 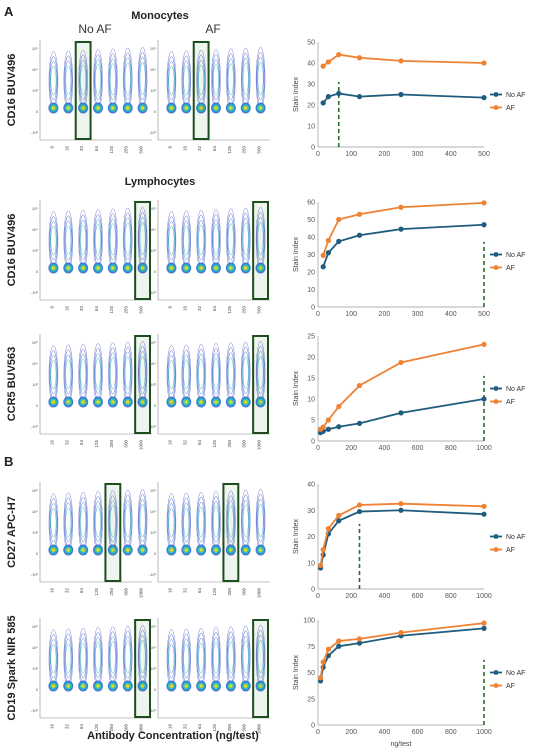 What do you see at coordinates (91, 97) in the screenshot?
I see `cytometry-panel-no-af: 10⁵ 10⁴ 10³ 0 -10³ 8 16 32 64 125 250 500` at bounding box center [91, 97].